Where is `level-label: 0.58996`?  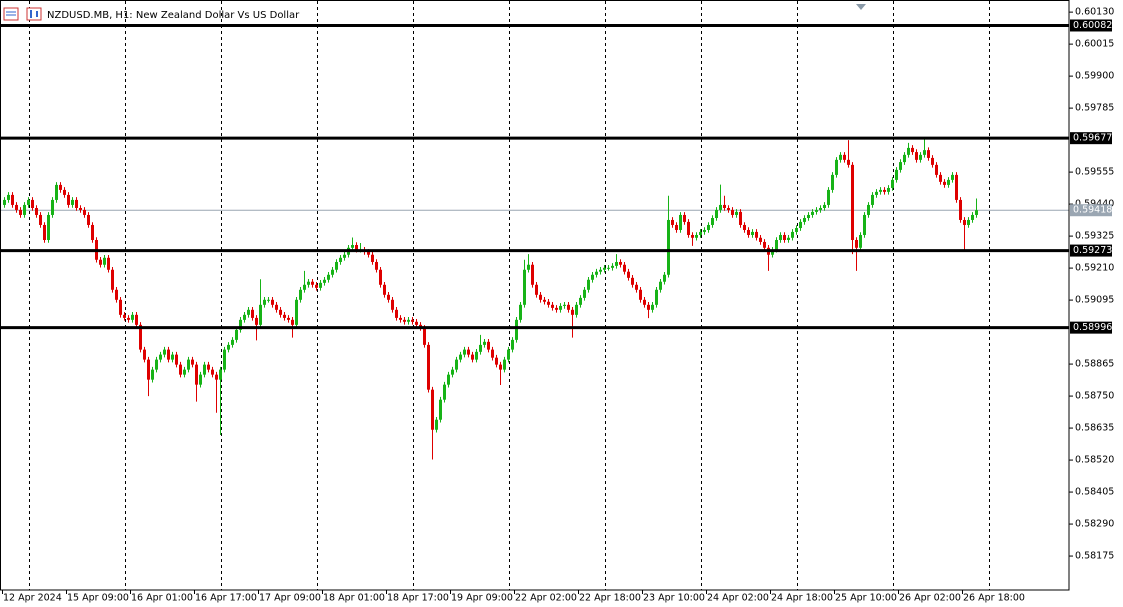
level-label: 0.58996 is located at coordinates (1092, 327).